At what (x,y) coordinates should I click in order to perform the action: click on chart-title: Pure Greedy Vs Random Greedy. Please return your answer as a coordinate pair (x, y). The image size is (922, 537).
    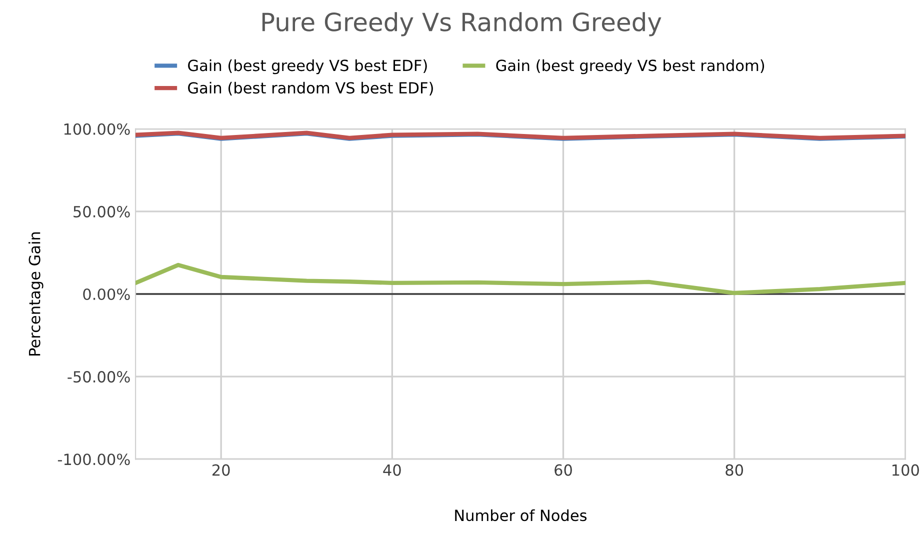
    Looking at the image, I should click on (462, 24).